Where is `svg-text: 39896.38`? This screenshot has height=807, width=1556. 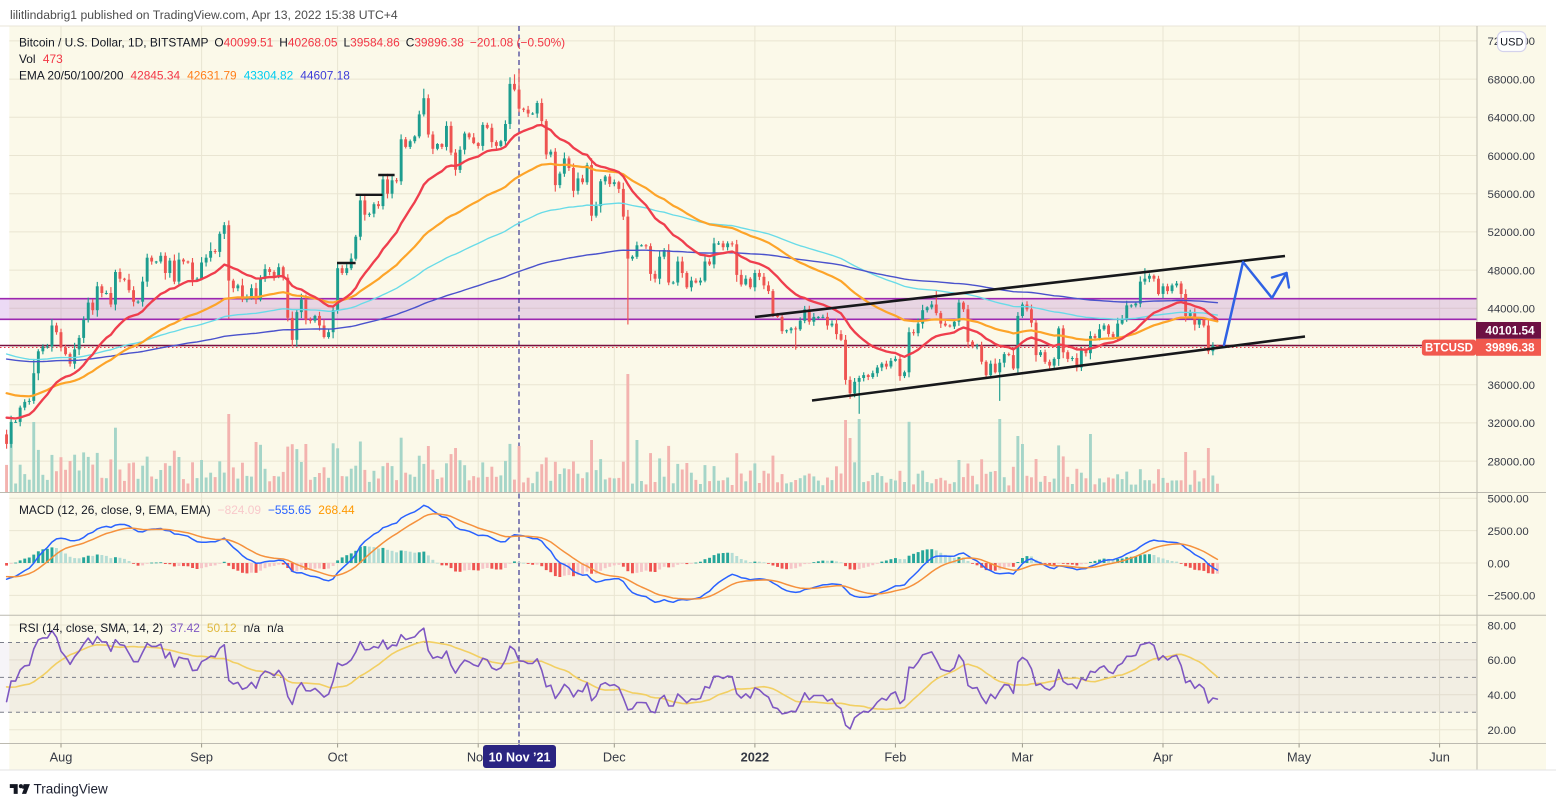 svg-text: 39896.38 is located at coordinates (1510, 348).